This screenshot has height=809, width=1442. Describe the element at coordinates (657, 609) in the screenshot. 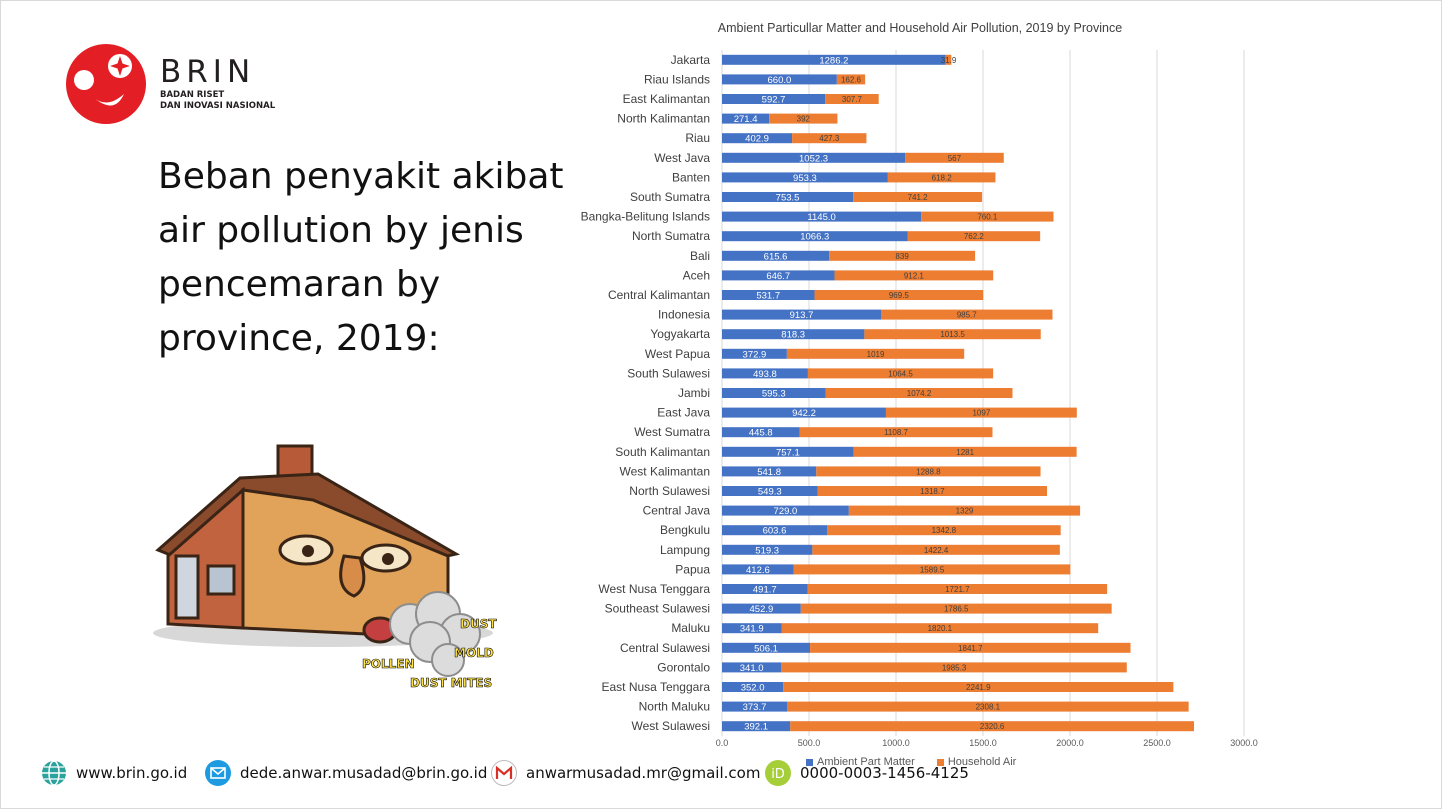

I see `category-label: Southeast Sulawesi` at that location.